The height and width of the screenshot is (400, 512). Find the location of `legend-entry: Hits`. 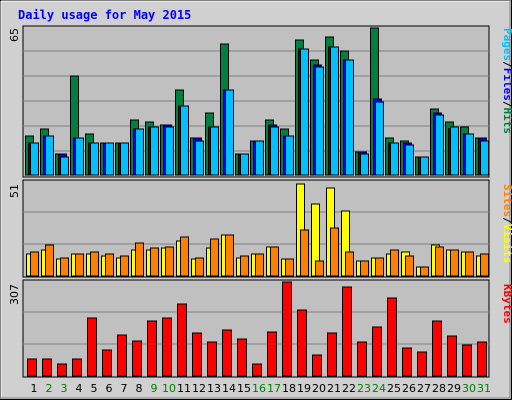

legend-entry: Hits is located at coordinates (506, 121).